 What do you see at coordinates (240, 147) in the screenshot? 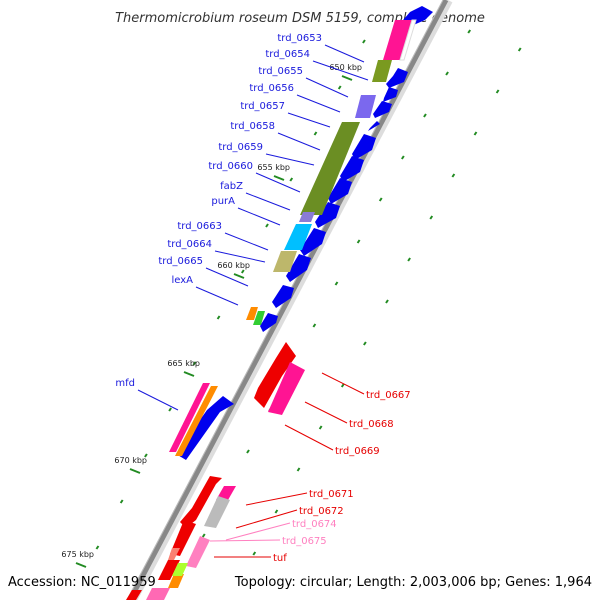
I see `gene-label-forward: trd_0659` at bounding box center [240, 147].